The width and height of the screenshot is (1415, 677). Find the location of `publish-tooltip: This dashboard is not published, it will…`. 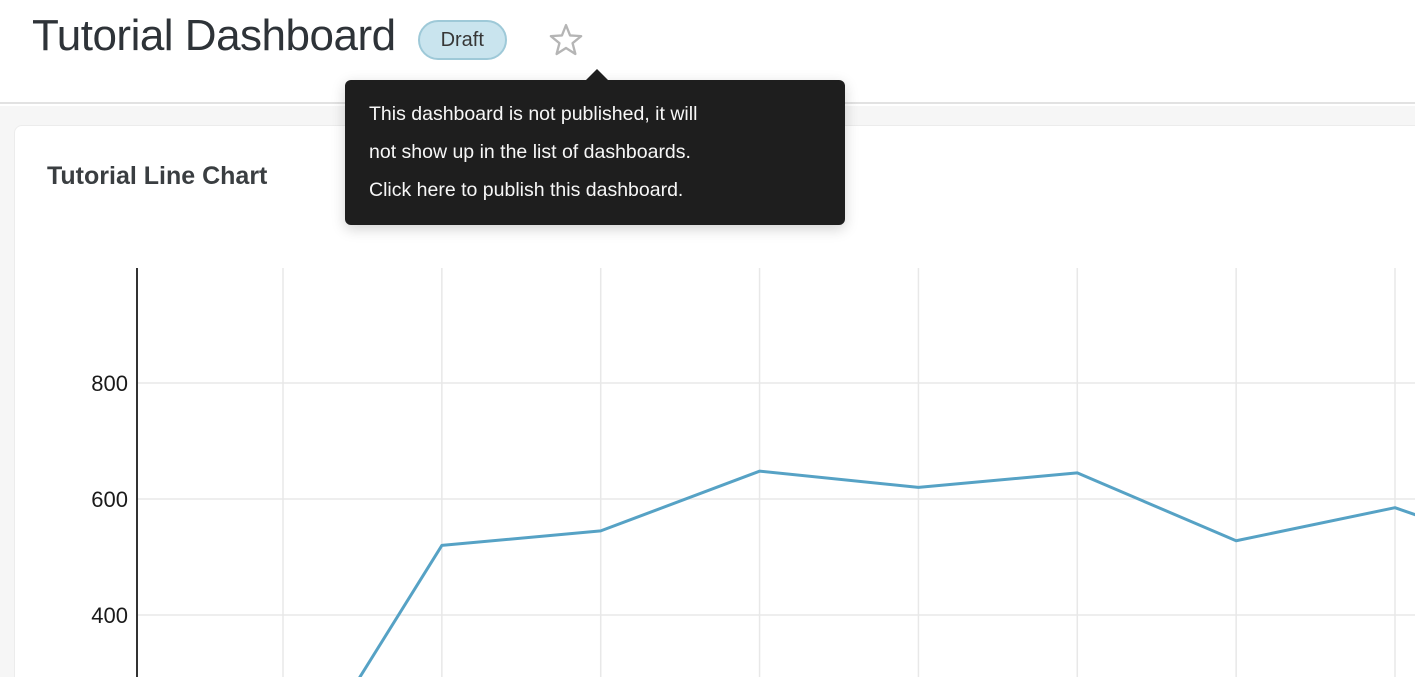

publish-tooltip: This dashboard is not published, it will… is located at coordinates (595, 147).